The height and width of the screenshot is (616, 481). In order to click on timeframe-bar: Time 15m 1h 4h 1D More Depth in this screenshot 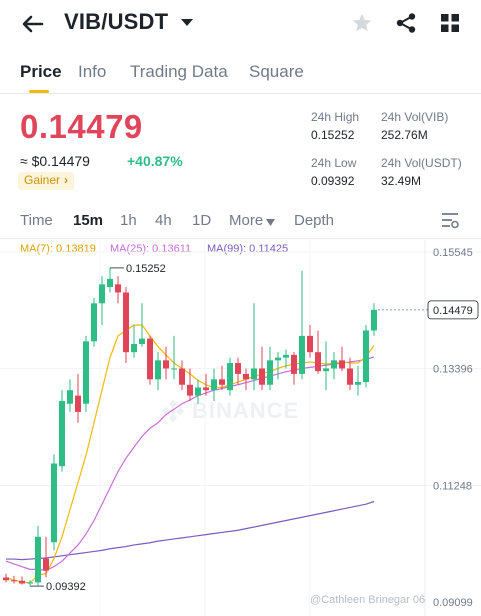, I will do `click(240, 222)`.